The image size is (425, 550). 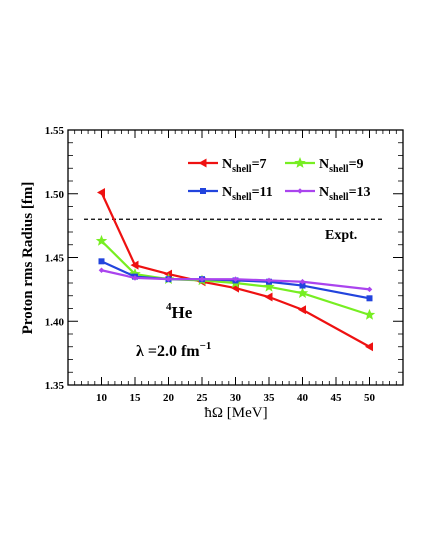 What do you see at coordinates (341, 235) in the screenshot?
I see `expt-label: Expt.` at bounding box center [341, 235].